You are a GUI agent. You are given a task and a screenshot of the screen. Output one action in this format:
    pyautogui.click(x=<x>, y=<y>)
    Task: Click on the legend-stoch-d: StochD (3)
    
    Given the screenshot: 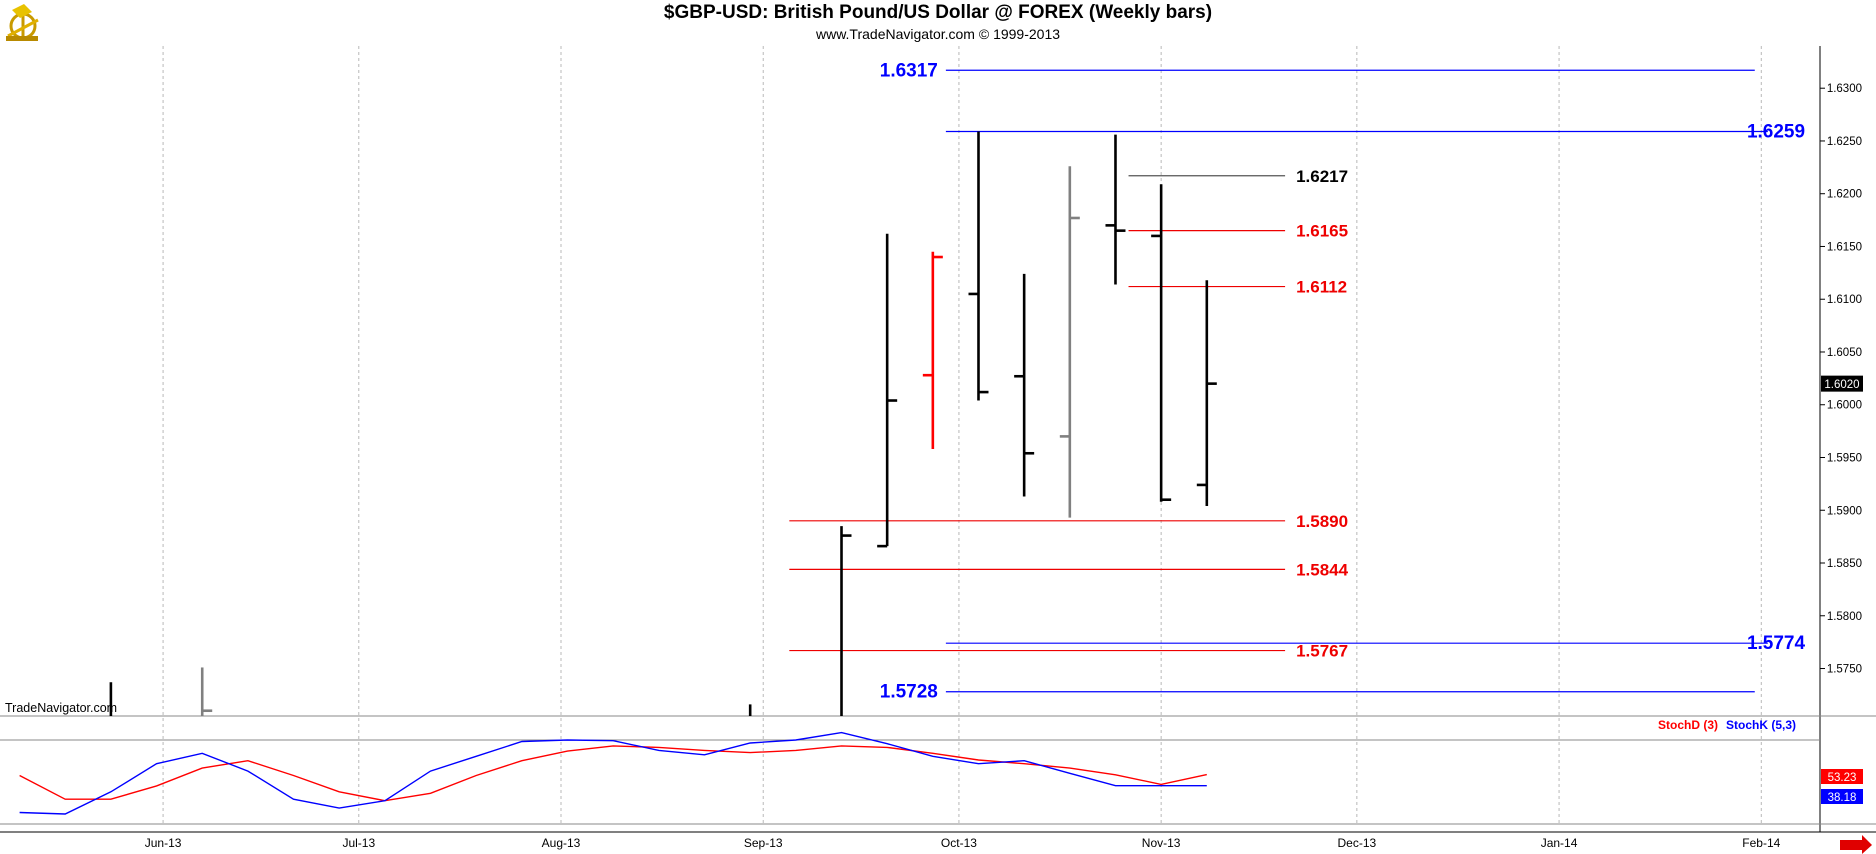 What is the action you would take?
    pyautogui.click(x=1688, y=725)
    